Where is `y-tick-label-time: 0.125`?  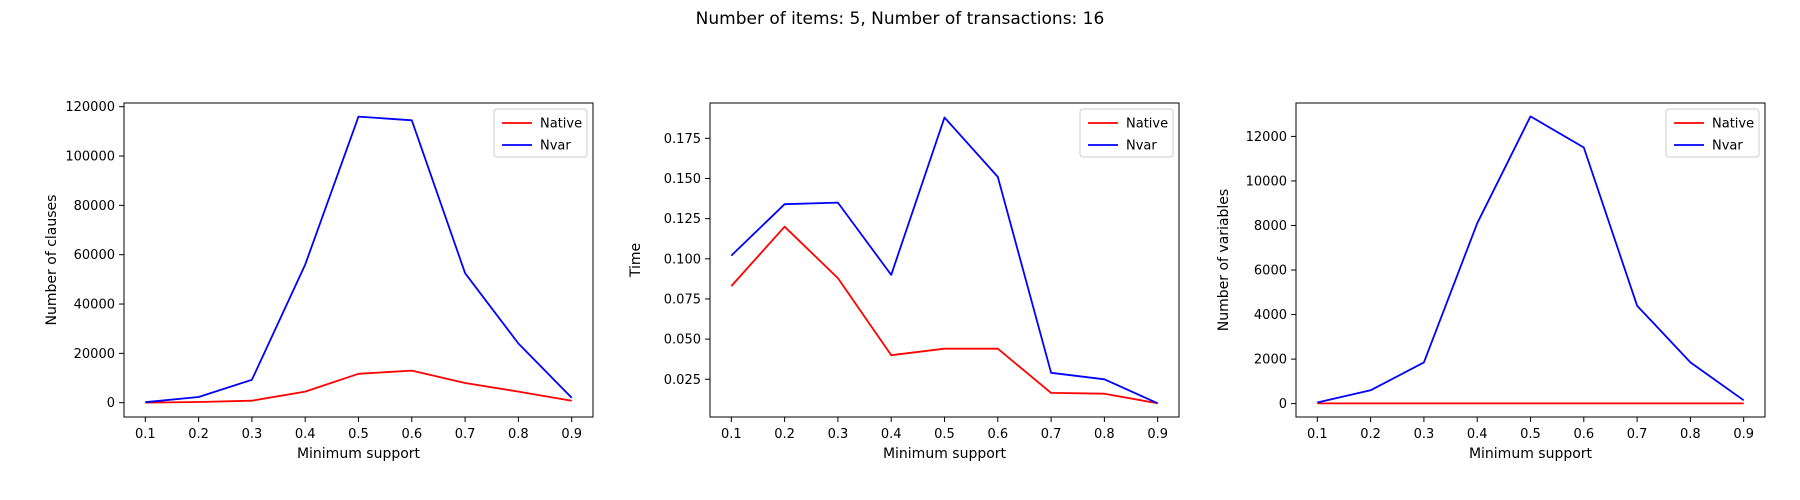
y-tick-label-time: 0.125 is located at coordinates (682, 219).